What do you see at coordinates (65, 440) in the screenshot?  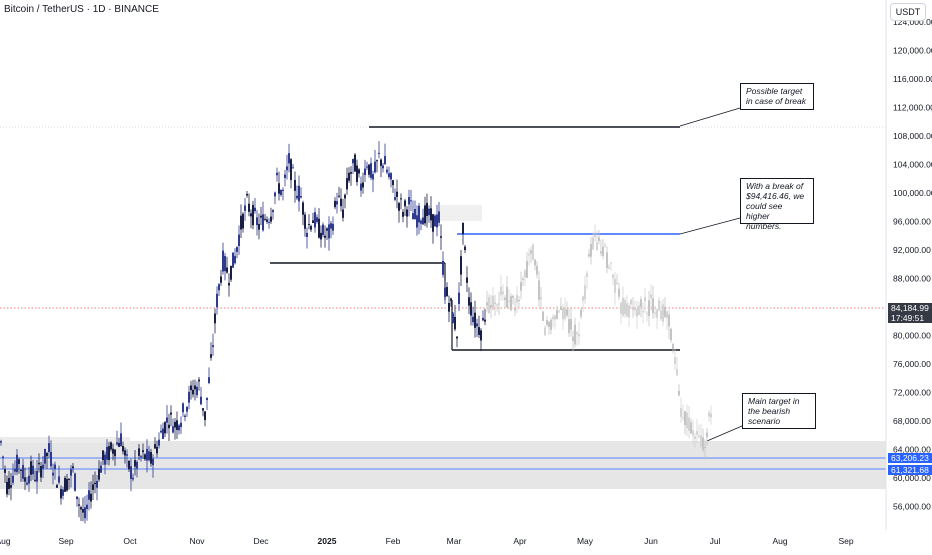 I see `demand-zone-left-shade` at bounding box center [65, 440].